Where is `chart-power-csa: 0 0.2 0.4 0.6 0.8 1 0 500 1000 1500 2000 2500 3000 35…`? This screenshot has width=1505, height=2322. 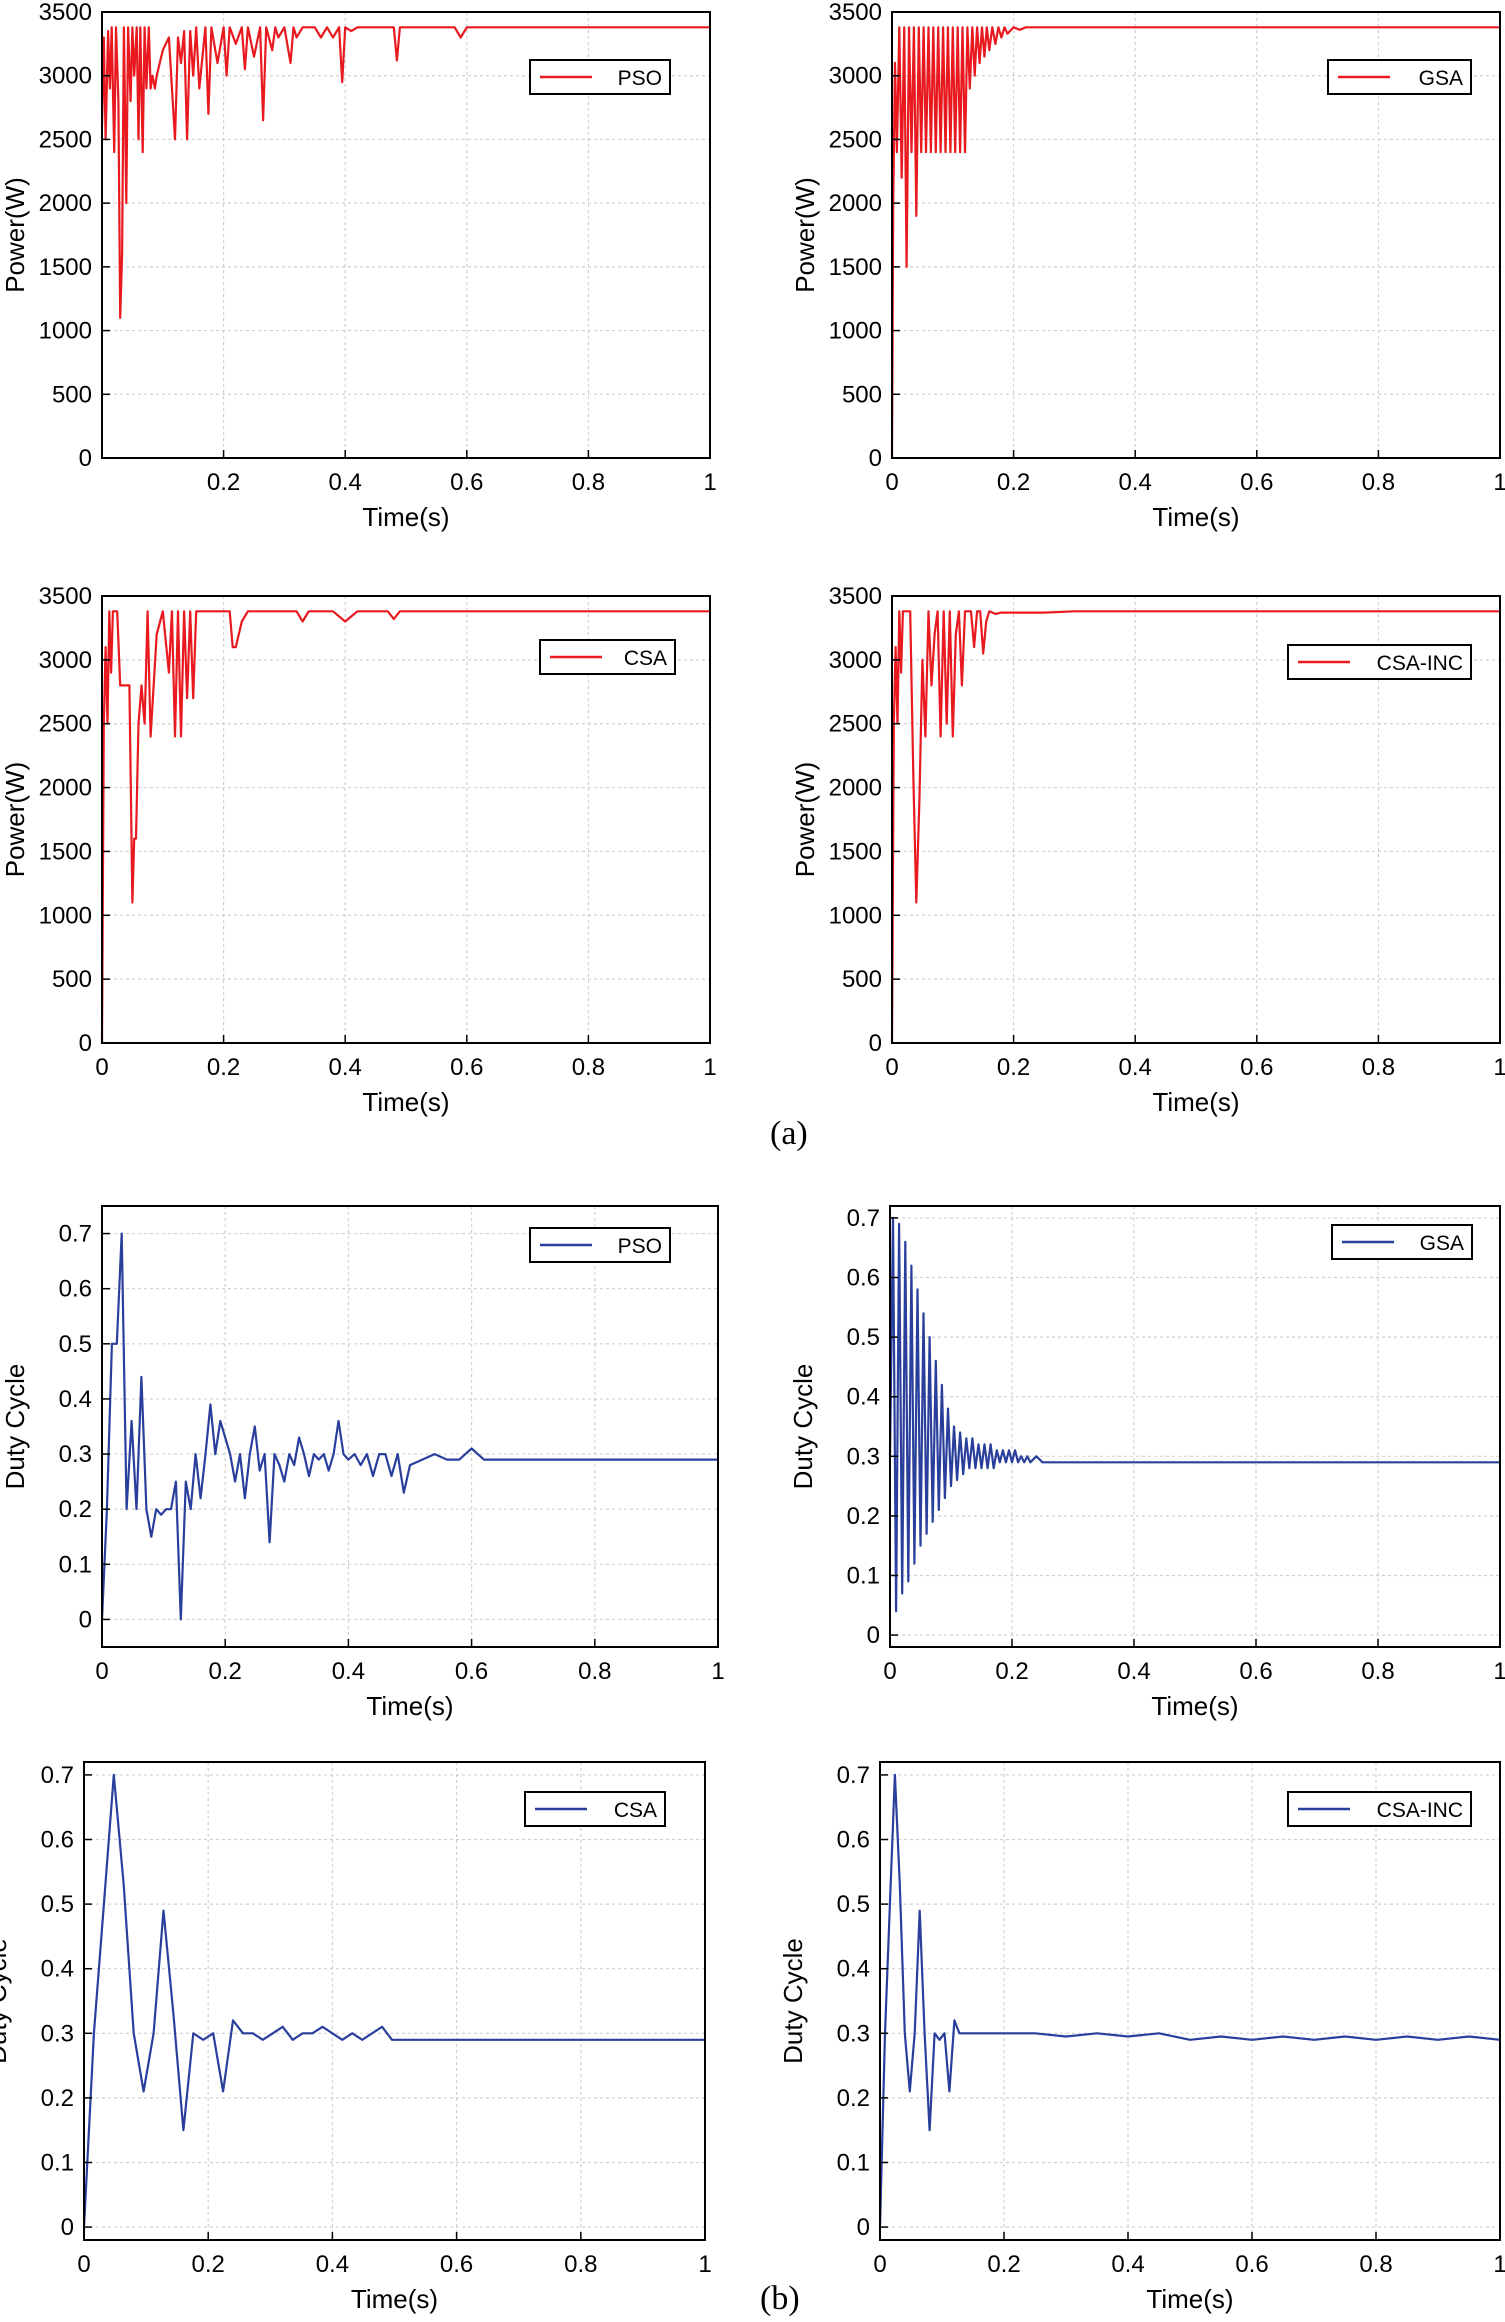
chart-power-csa: 0 0.2 0.4 0.6 0.8 1 0 500 1000 1500 2000 2500 3000 35… is located at coordinates (358, 850).